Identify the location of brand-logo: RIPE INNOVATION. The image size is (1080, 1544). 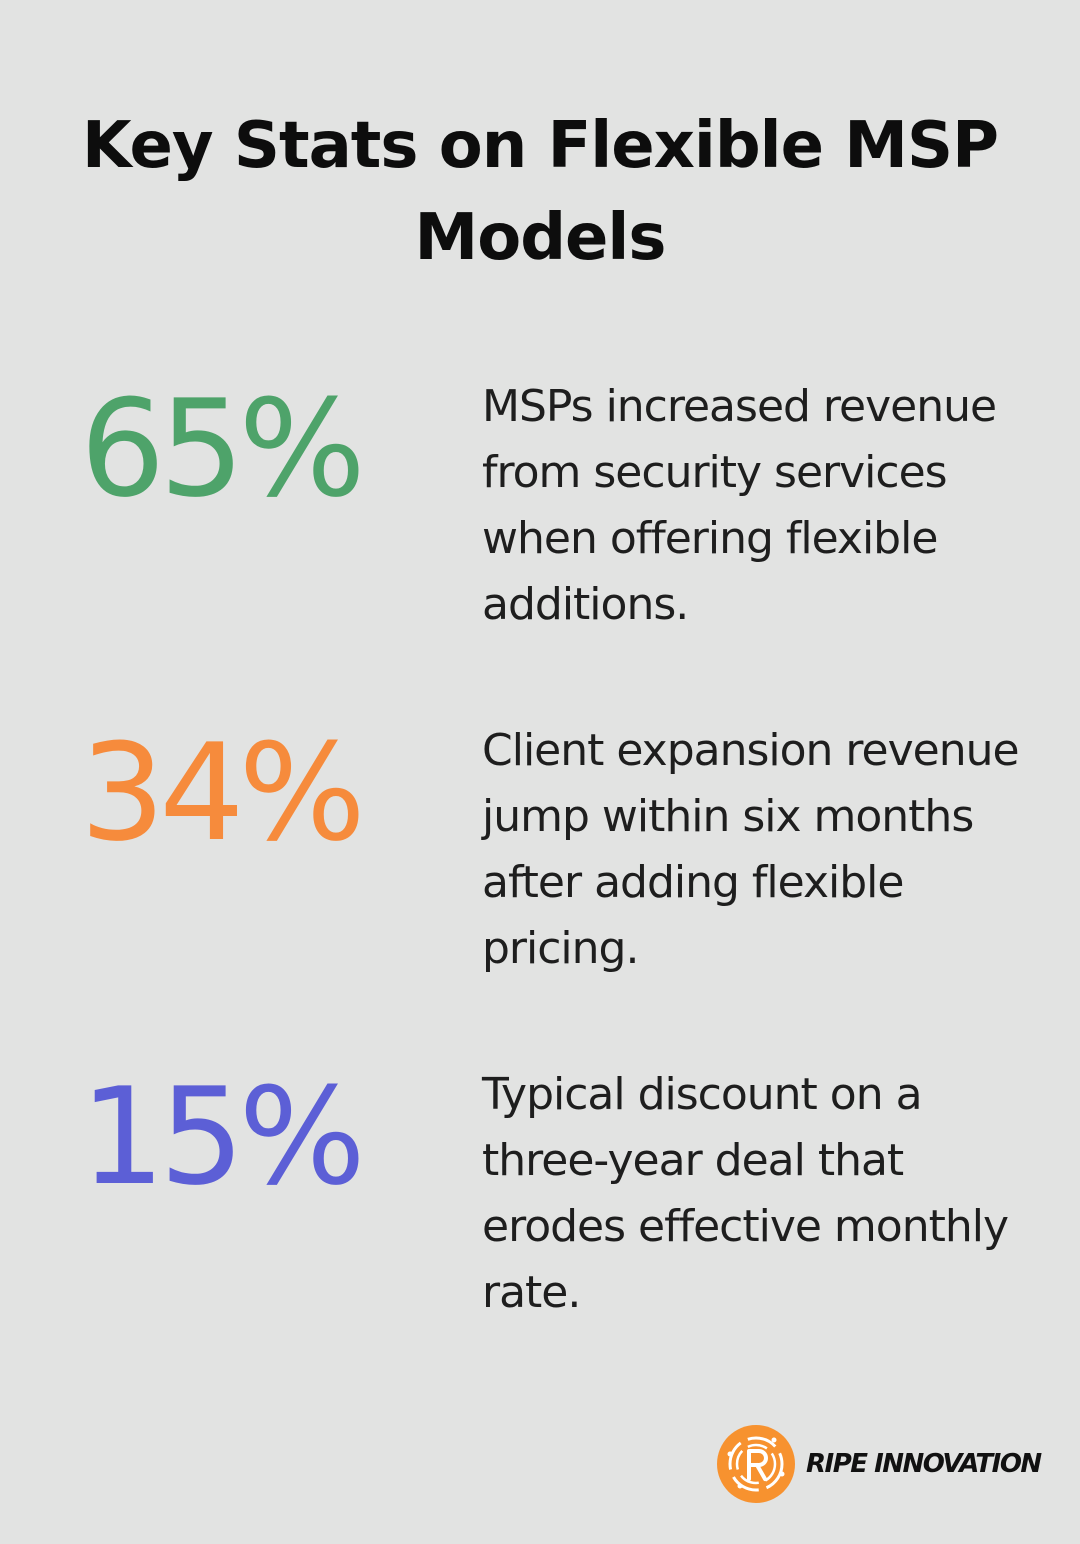
(879, 1464).